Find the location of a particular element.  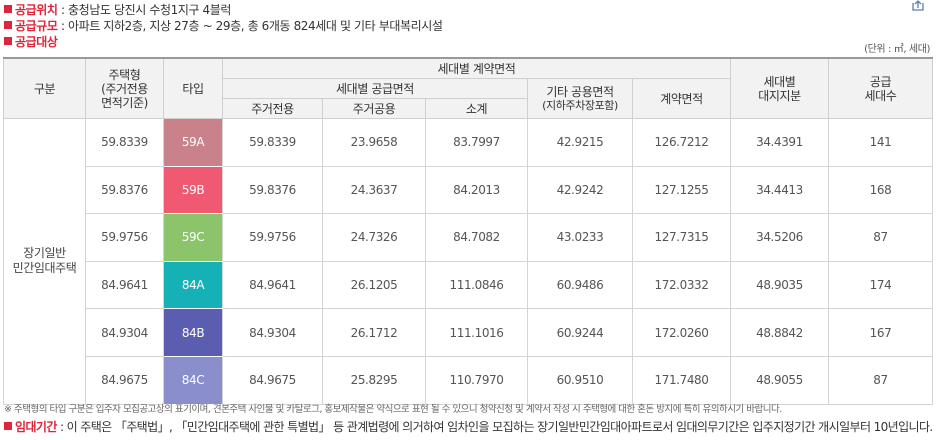

header-row: 세대별 공급면적 기타 공용면적 (지하주차장포함) 계약면적 is located at coordinates (468, 98).